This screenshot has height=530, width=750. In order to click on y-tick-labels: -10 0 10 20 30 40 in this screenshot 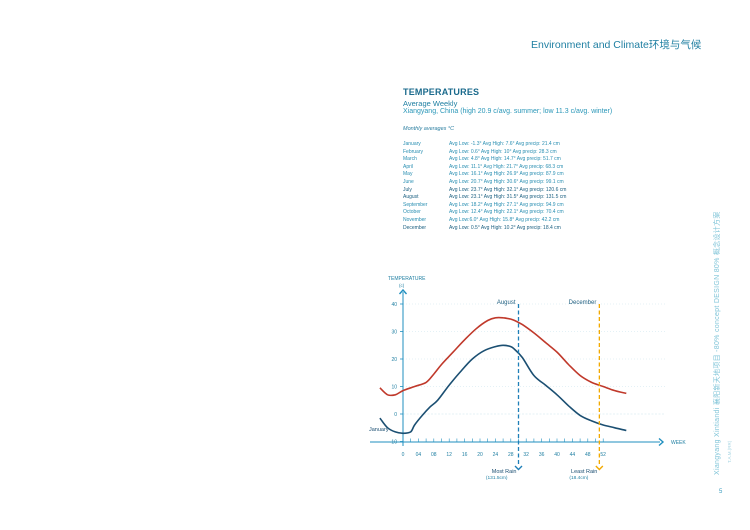, I will do `click(396, 374)`.